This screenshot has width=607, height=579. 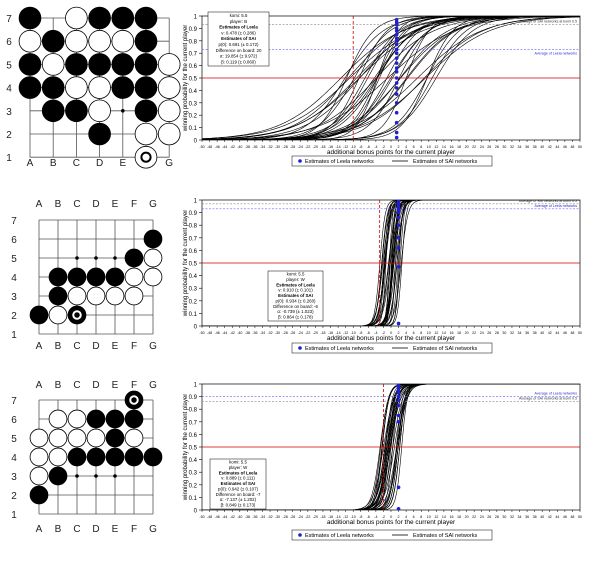 What do you see at coordinates (238, 472) in the screenshot?
I see `info-line: Estimates of Leela` at bounding box center [238, 472].